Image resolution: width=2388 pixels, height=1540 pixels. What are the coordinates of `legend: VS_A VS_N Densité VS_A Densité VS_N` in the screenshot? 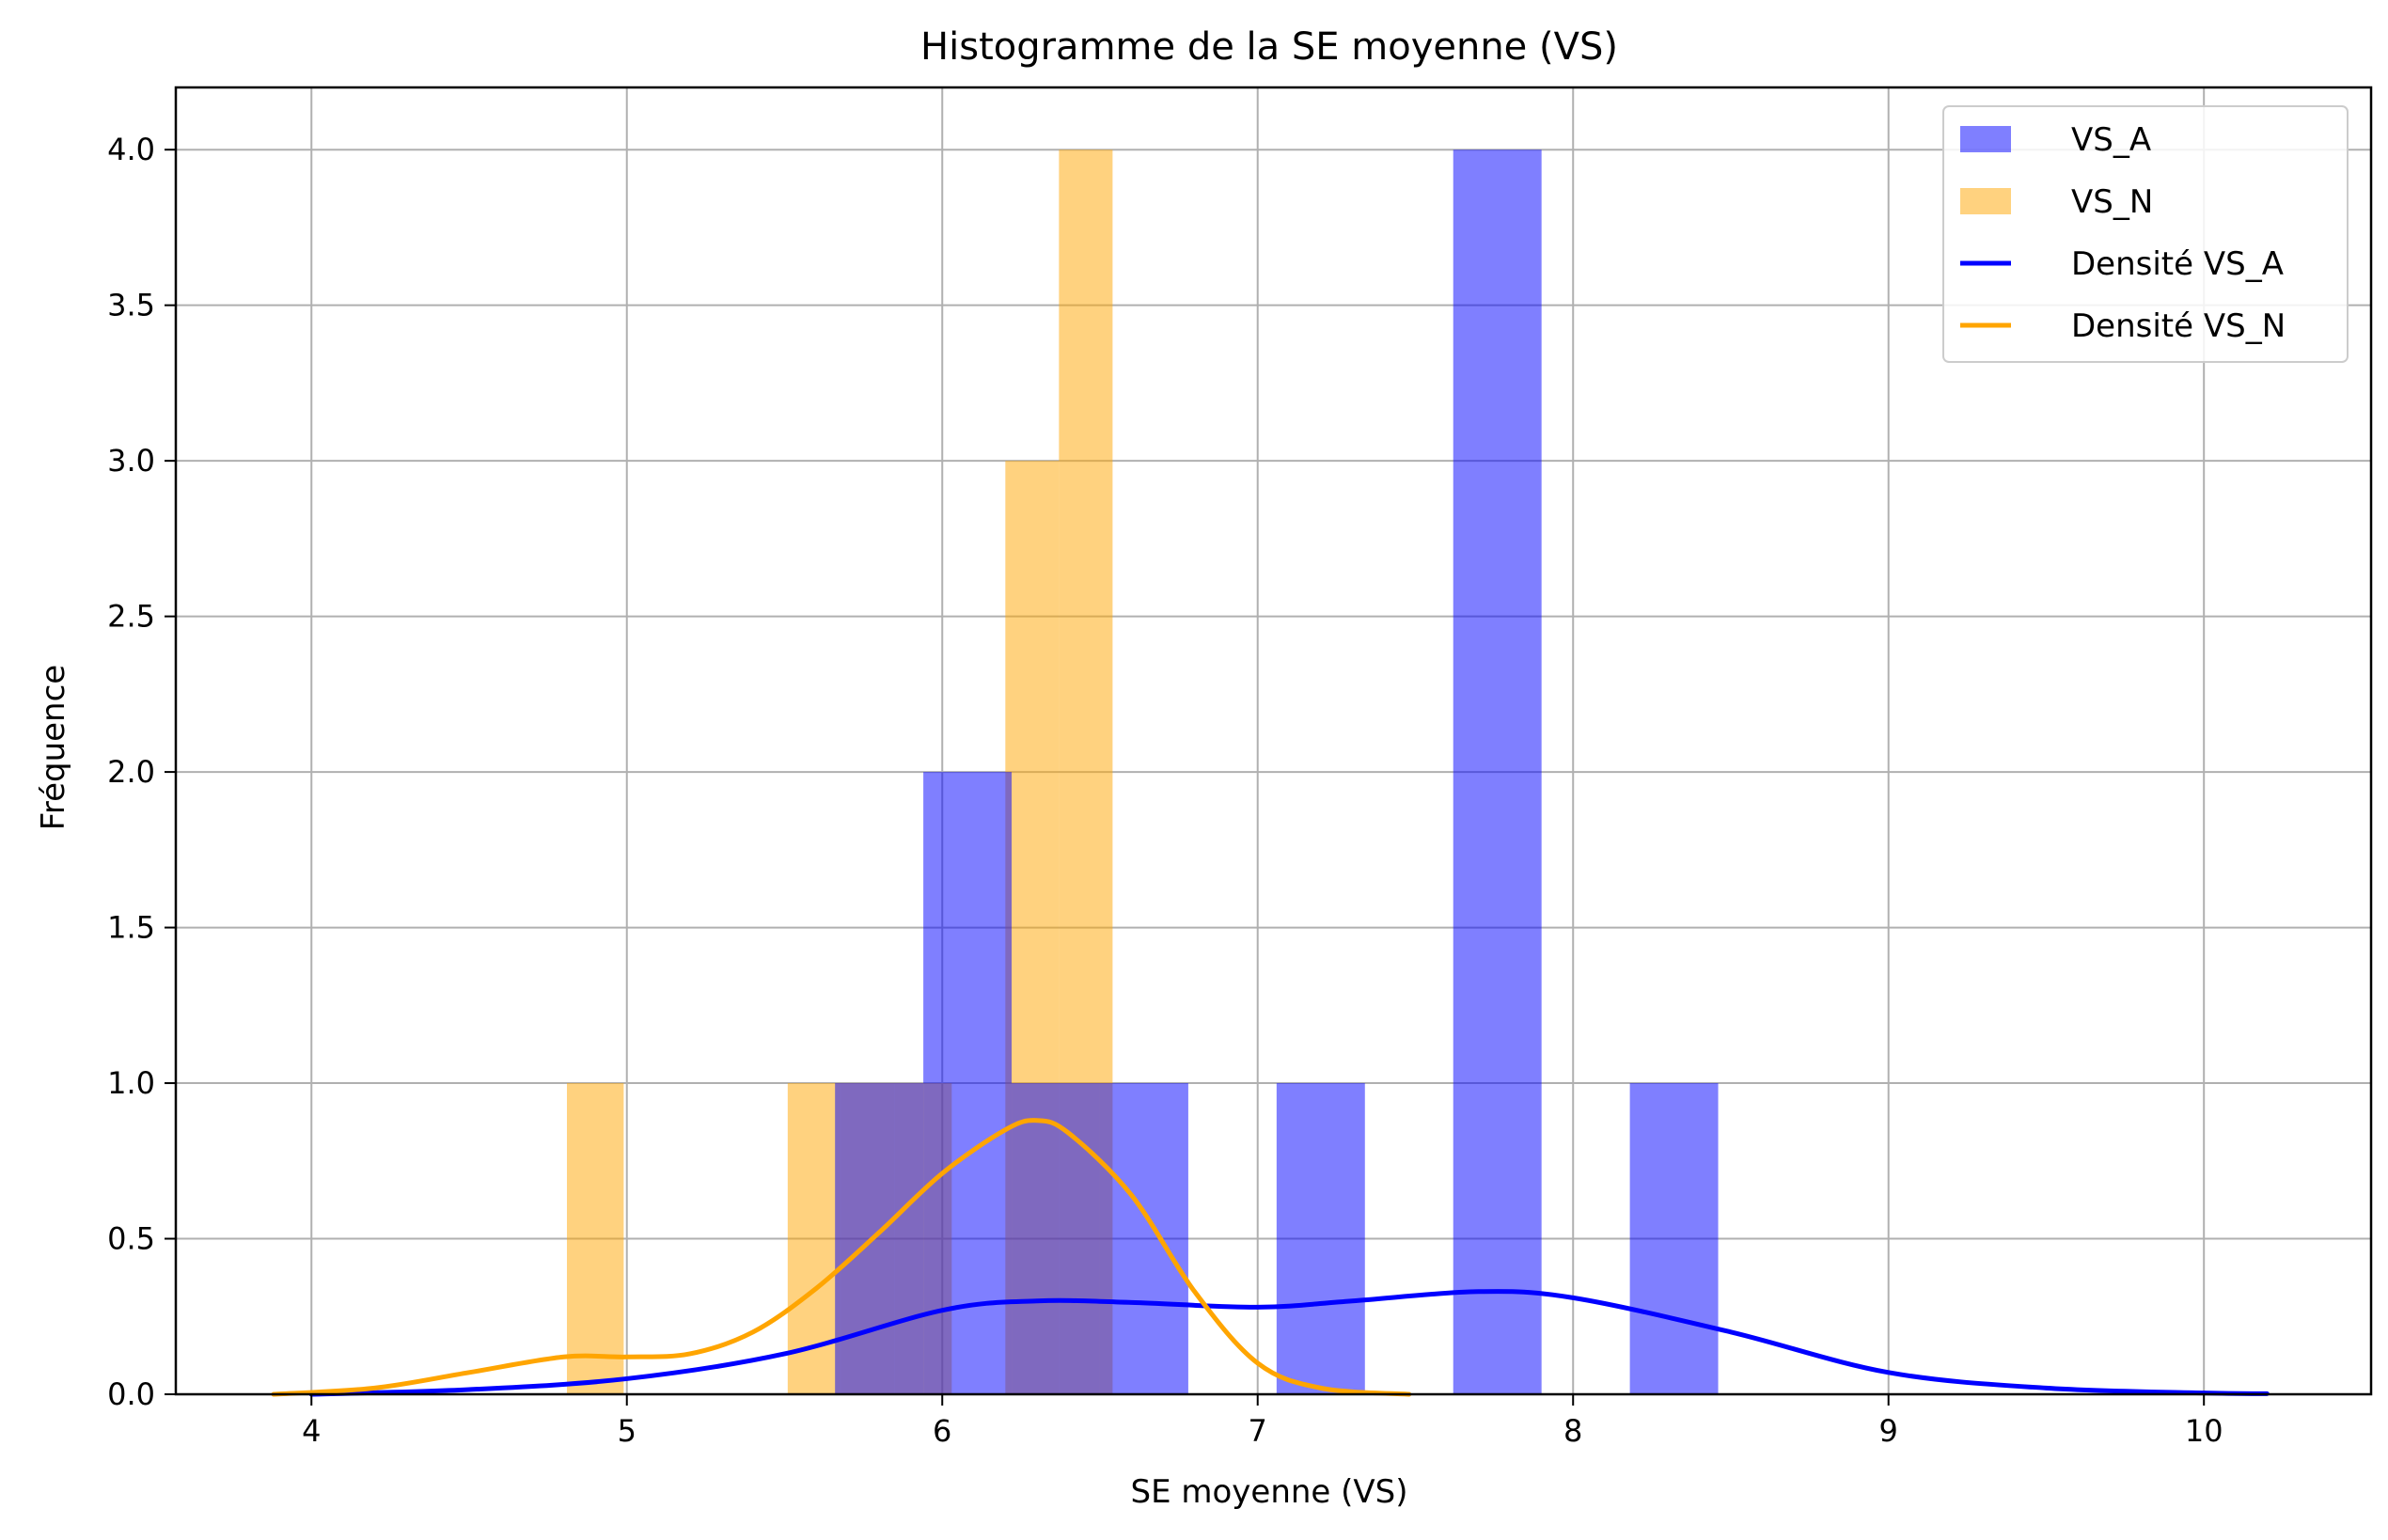 It's located at (2145, 234).